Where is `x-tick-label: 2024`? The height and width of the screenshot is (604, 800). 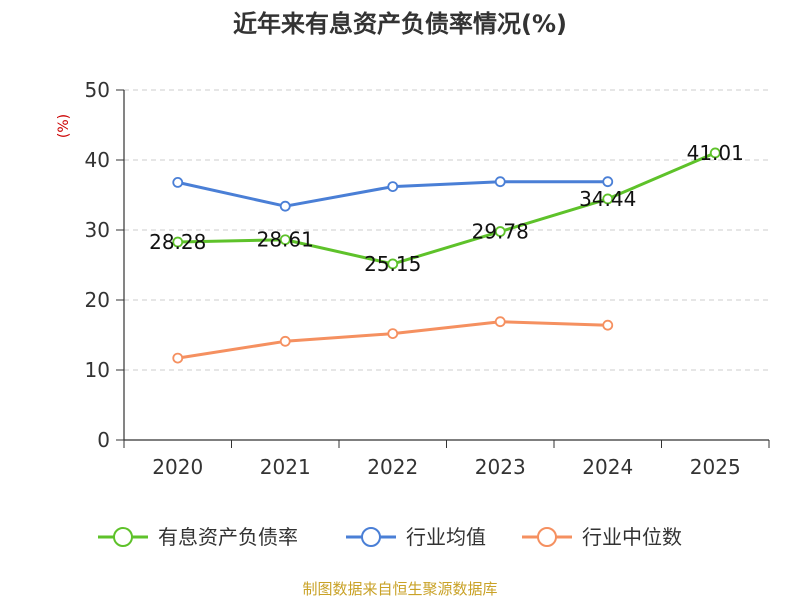
x-tick-label: 2024 is located at coordinates (607, 467).